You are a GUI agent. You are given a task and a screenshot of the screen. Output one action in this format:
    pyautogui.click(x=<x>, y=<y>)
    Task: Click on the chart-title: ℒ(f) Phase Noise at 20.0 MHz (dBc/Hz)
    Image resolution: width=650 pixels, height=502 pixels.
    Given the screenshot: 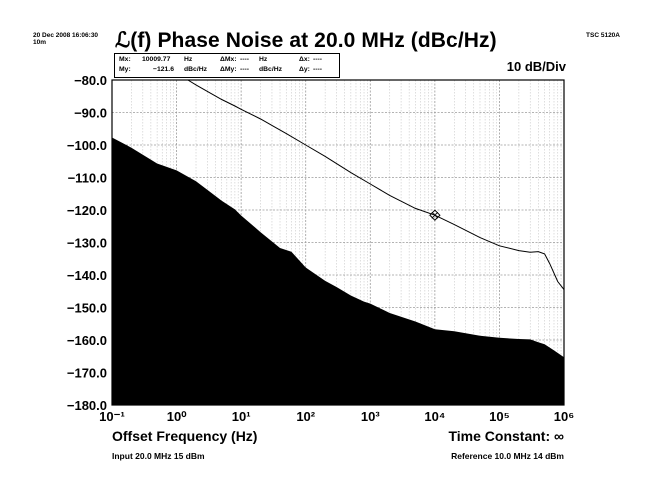 What is the action you would take?
    pyautogui.click(x=306, y=40)
    